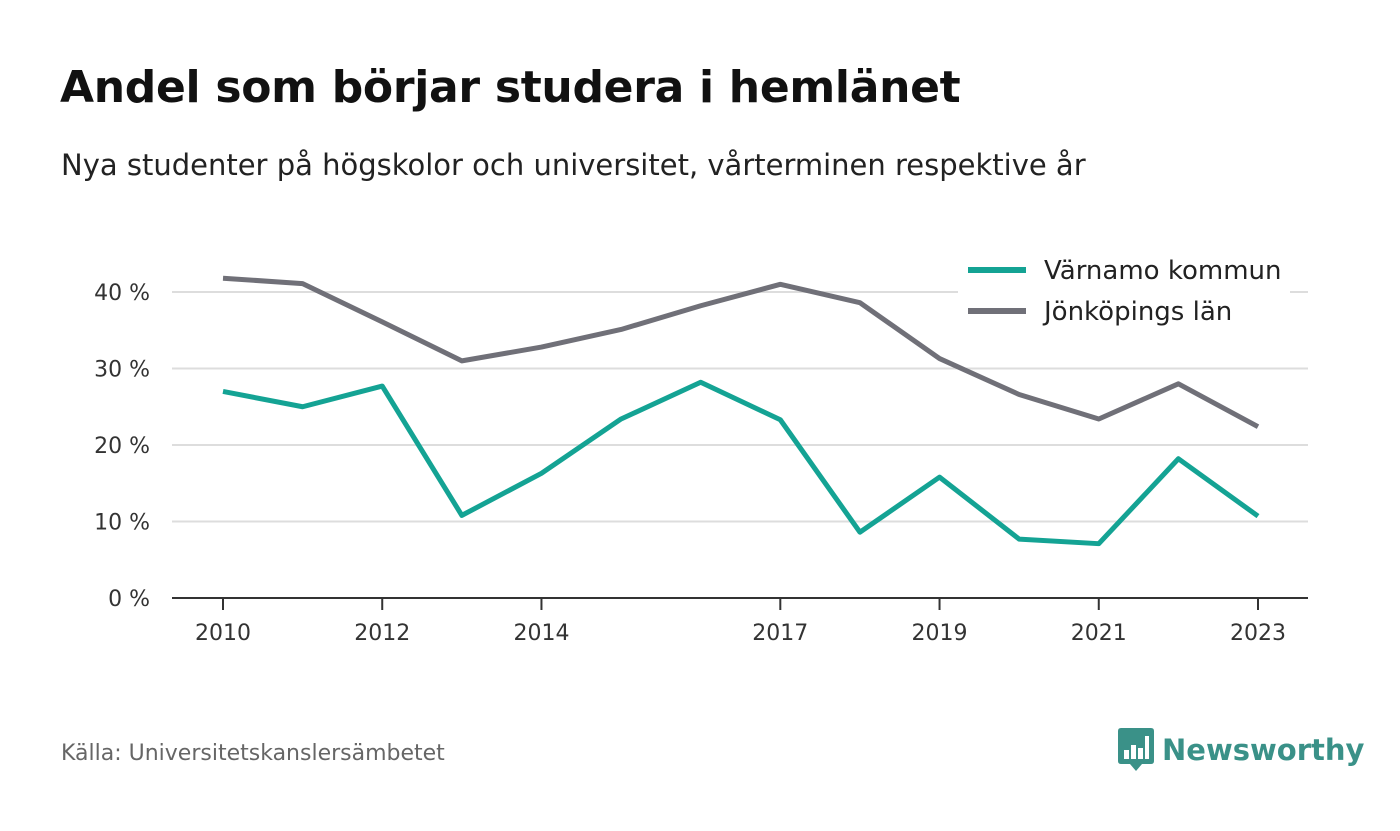 This screenshot has height=831, width=1400. I want to click on x-tick-label-2019: 2019, so click(940, 633).